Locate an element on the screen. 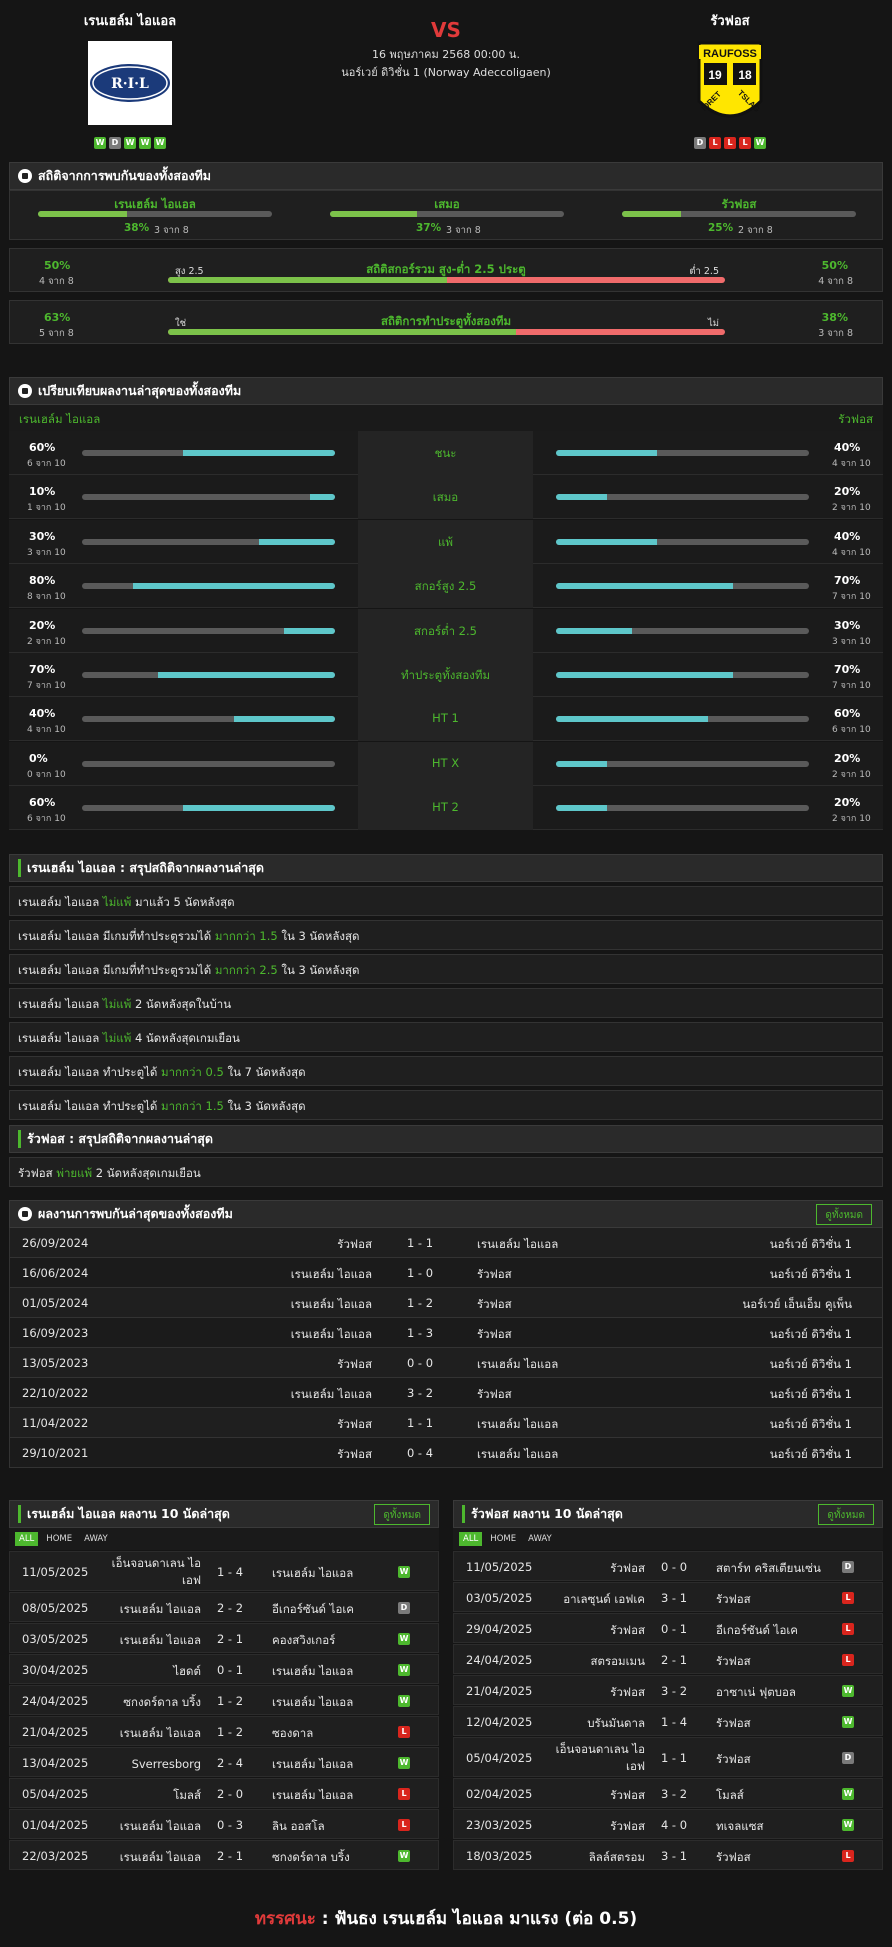  h2h-view-all-button: ดูทั้งหมด is located at coordinates (844, 1214).